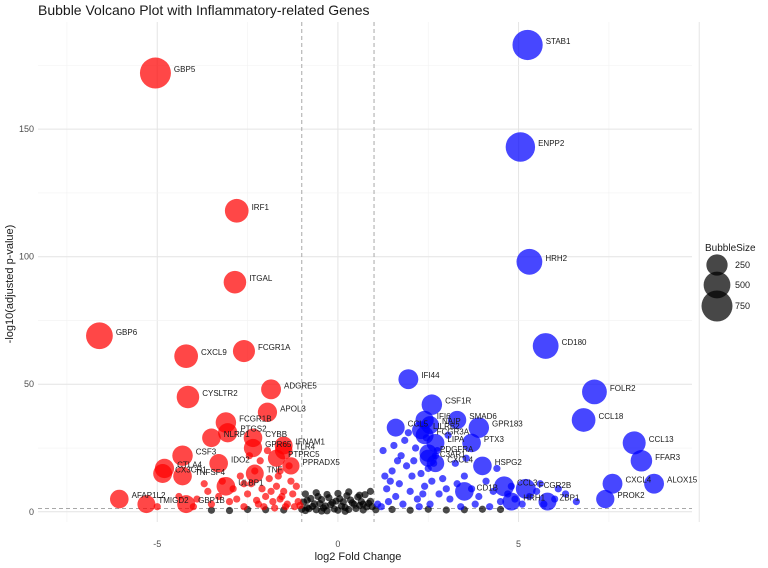 The image size is (768, 568). I want to click on gene-label: CSF3, so click(206, 452).